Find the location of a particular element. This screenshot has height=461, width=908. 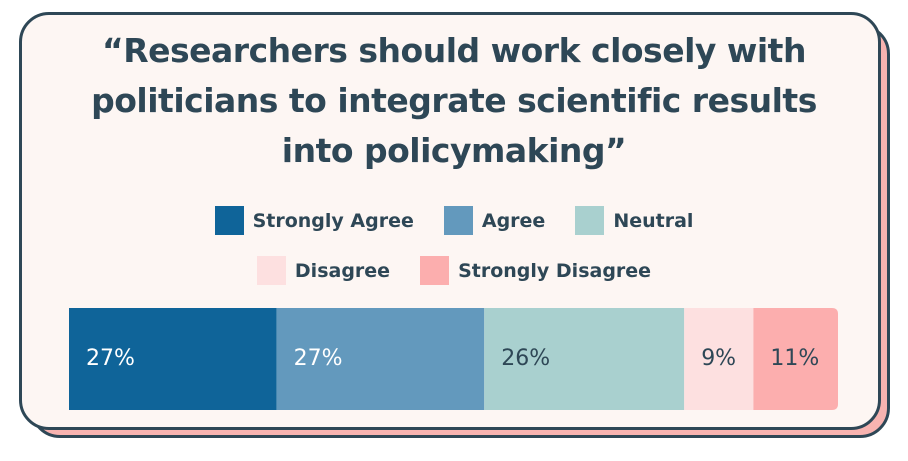

legend-item: Neutral is located at coordinates (634, 220).